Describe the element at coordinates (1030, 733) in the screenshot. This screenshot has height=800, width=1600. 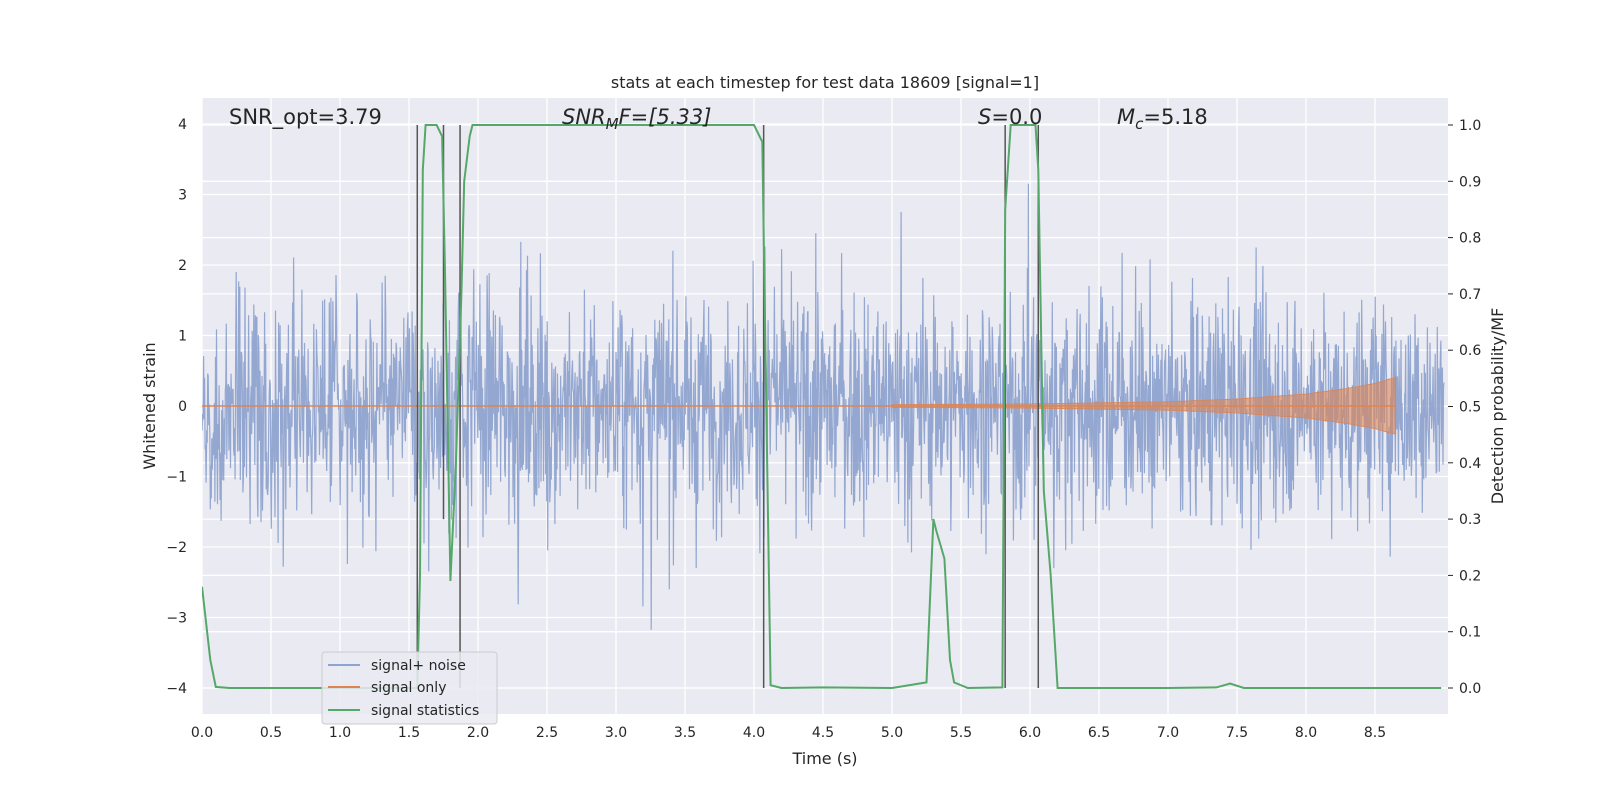
I see `x-tick-label: 6.0` at that location.